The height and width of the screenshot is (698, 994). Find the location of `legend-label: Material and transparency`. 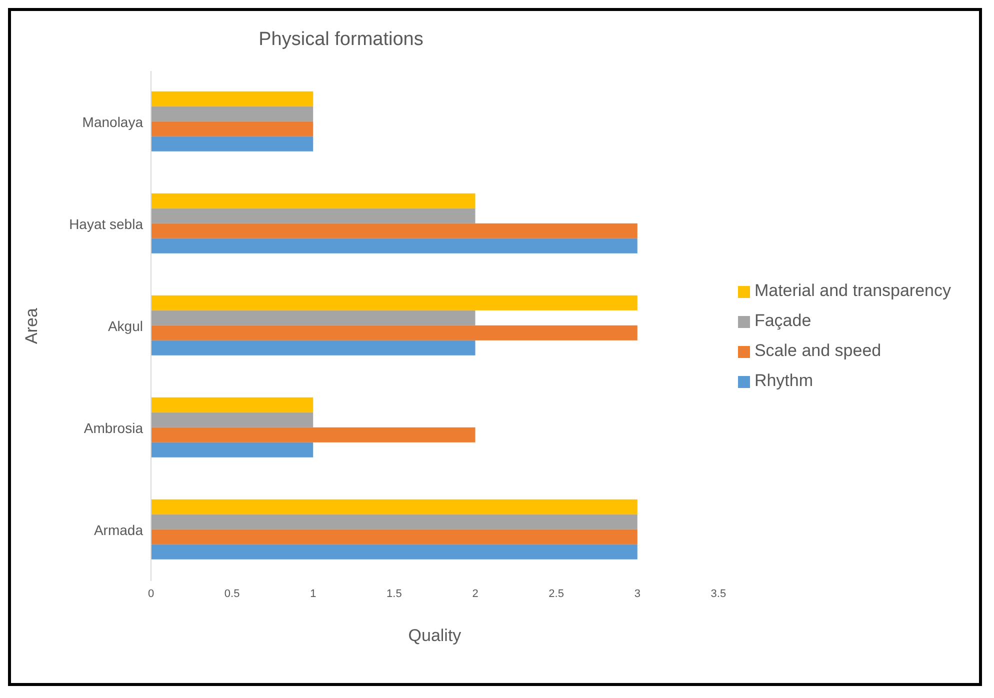

legend-label: Material and transparency is located at coordinates (852, 290).